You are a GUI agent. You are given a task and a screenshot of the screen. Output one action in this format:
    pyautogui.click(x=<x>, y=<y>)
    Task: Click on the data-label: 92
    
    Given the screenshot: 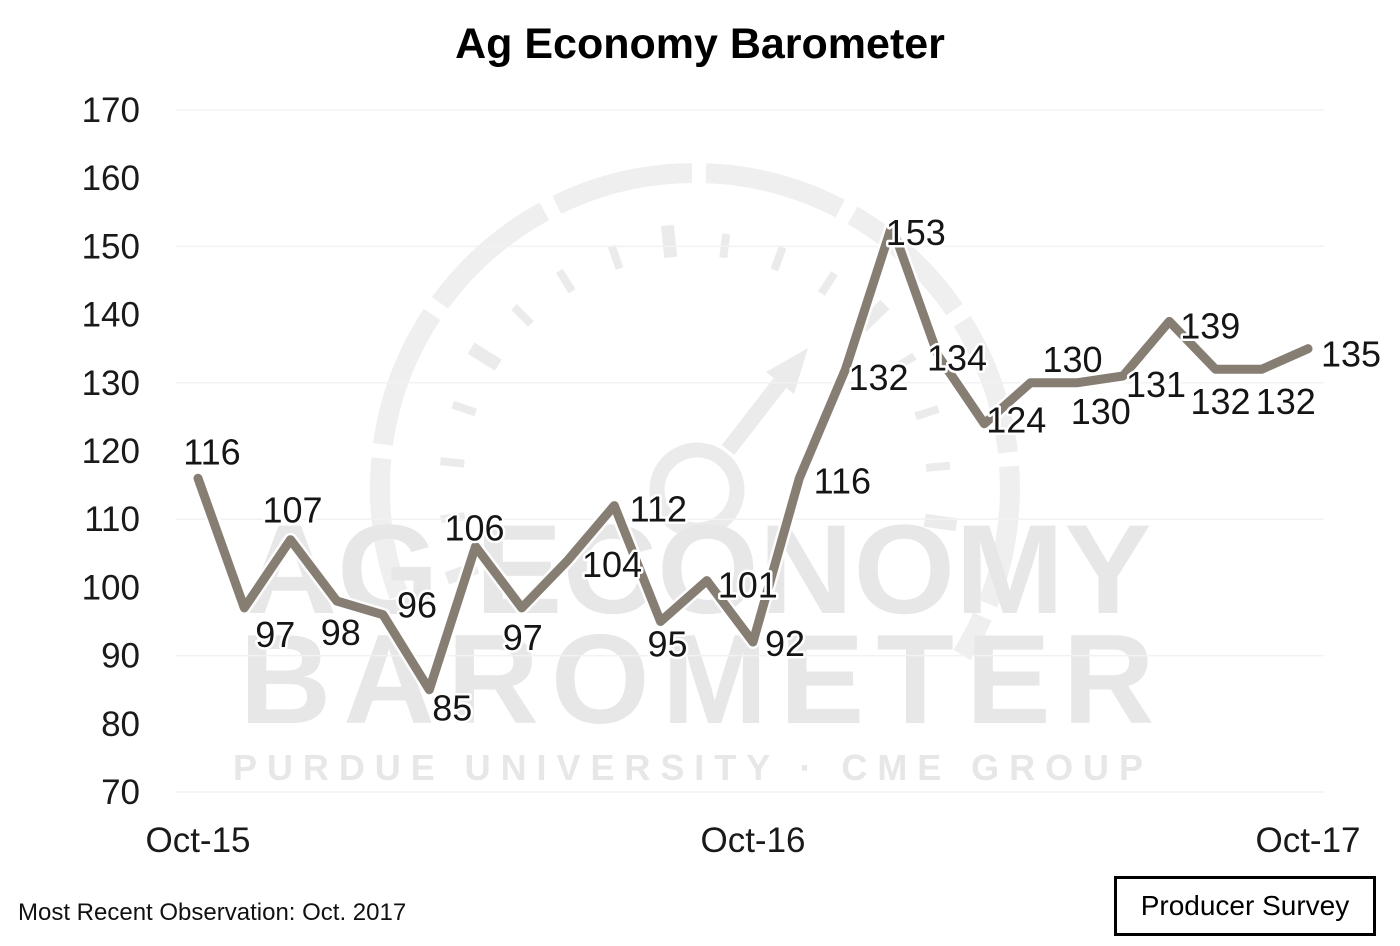 What is the action you would take?
    pyautogui.click(x=785, y=643)
    